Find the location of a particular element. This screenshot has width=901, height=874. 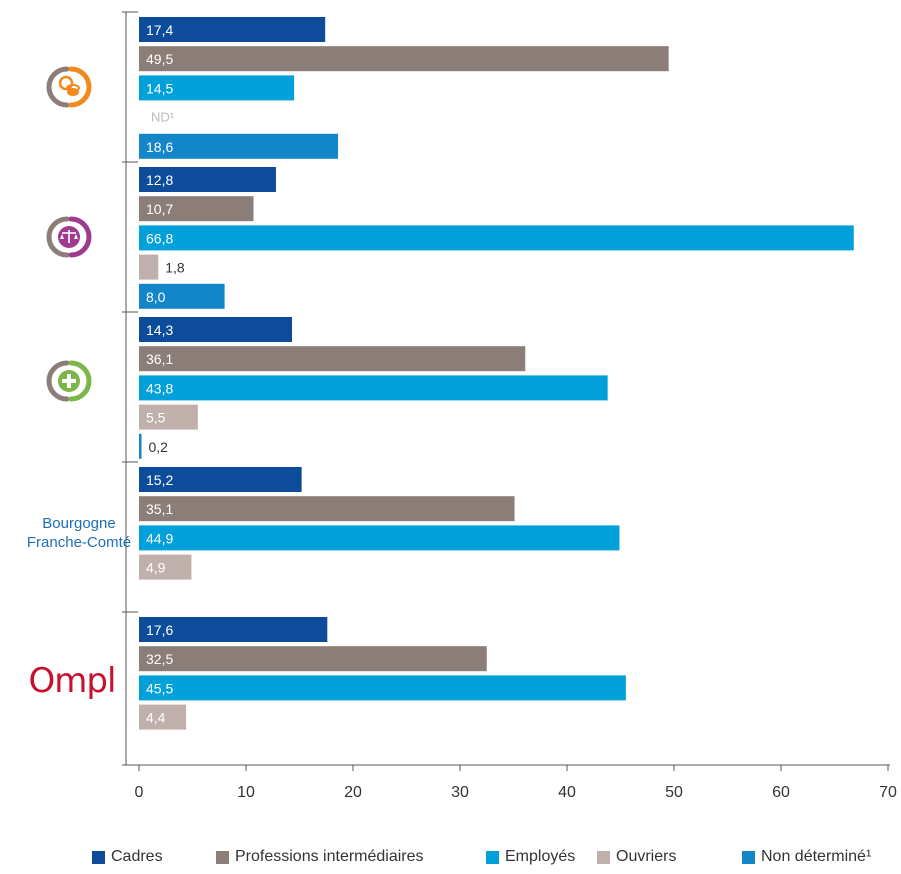

bar-value-label: 17,6 is located at coordinates (159, 630).